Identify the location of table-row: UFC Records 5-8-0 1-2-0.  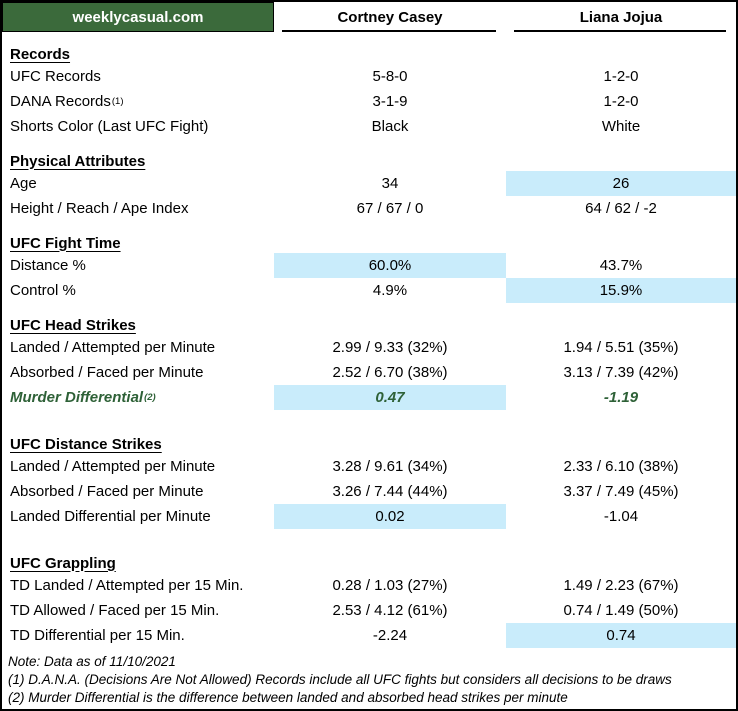
(369, 76).